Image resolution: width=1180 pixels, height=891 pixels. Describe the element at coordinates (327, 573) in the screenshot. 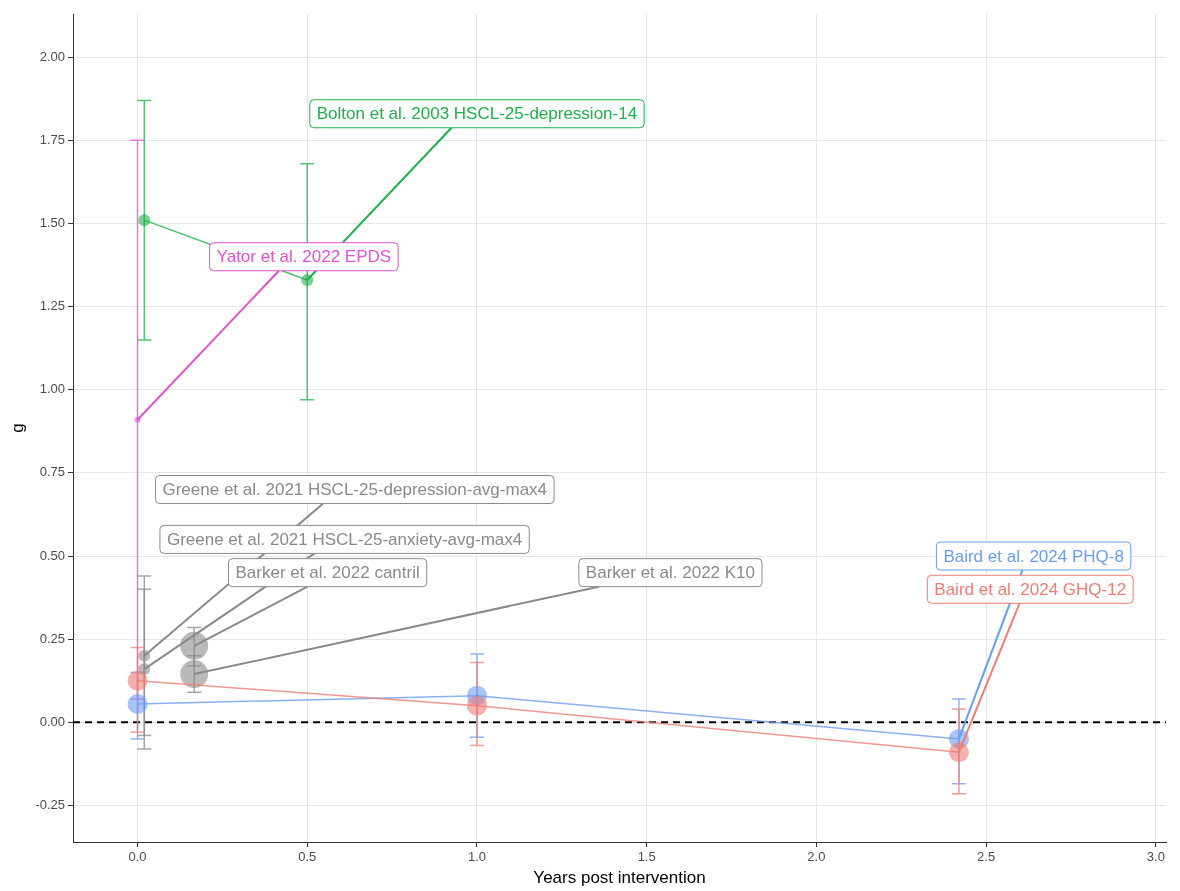

I see `text: Barker et al. 2022 cantril` at that location.